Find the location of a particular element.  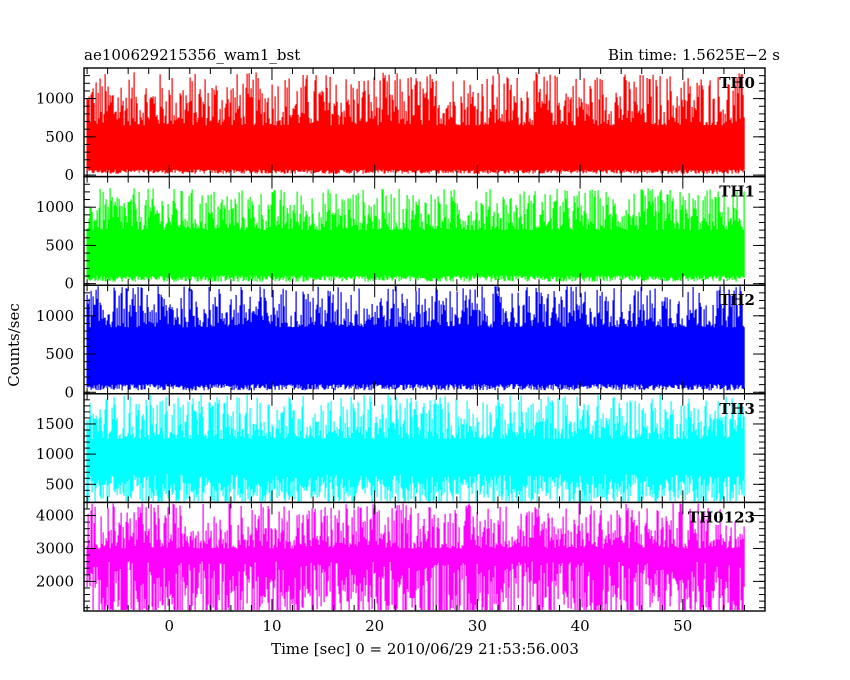

x-tick-label: 20 is located at coordinates (374, 626).